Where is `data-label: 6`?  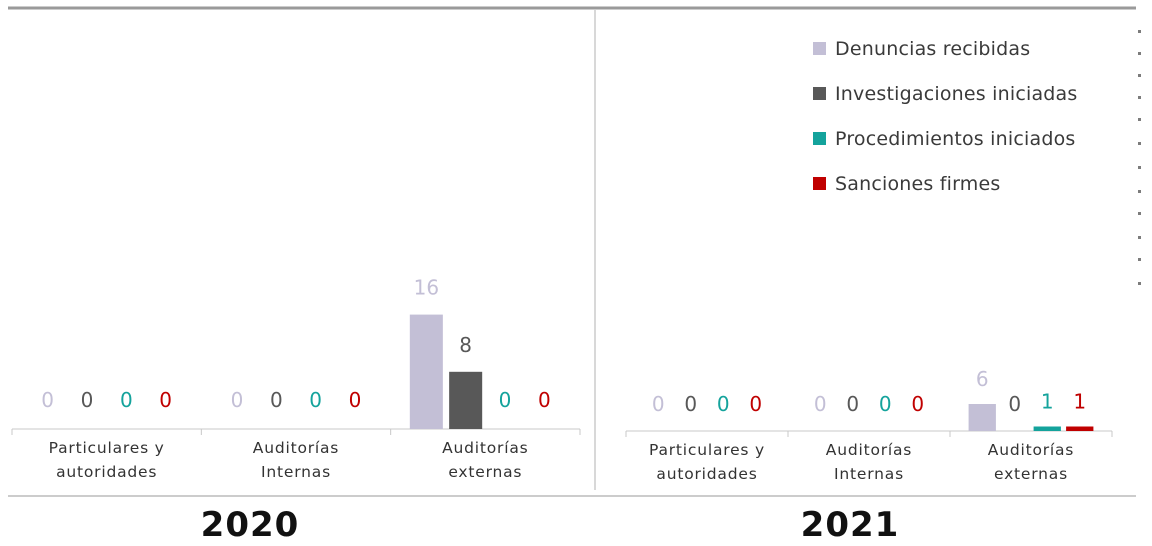 data-label: 6 is located at coordinates (982, 379).